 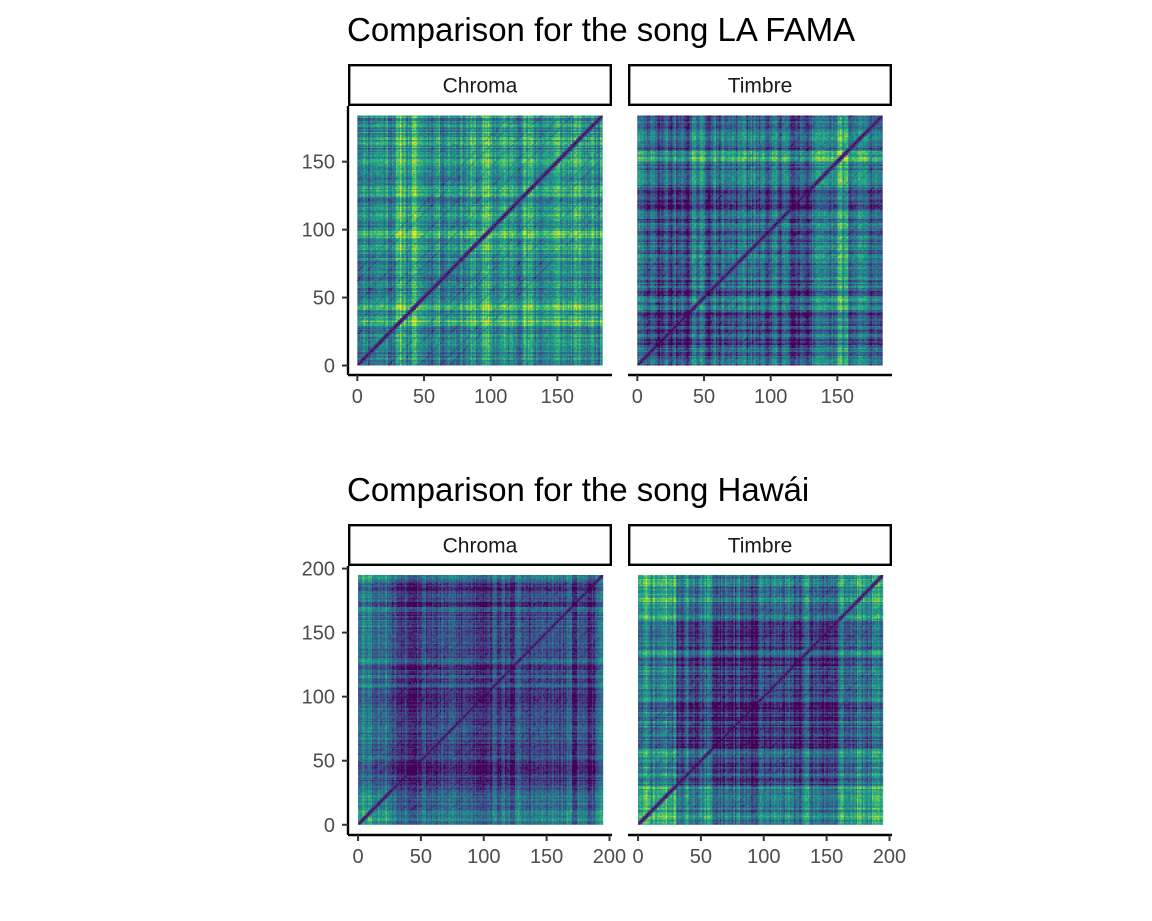 I want to click on chart-title: Comparison for the song Hawái, so click(x=578, y=489).